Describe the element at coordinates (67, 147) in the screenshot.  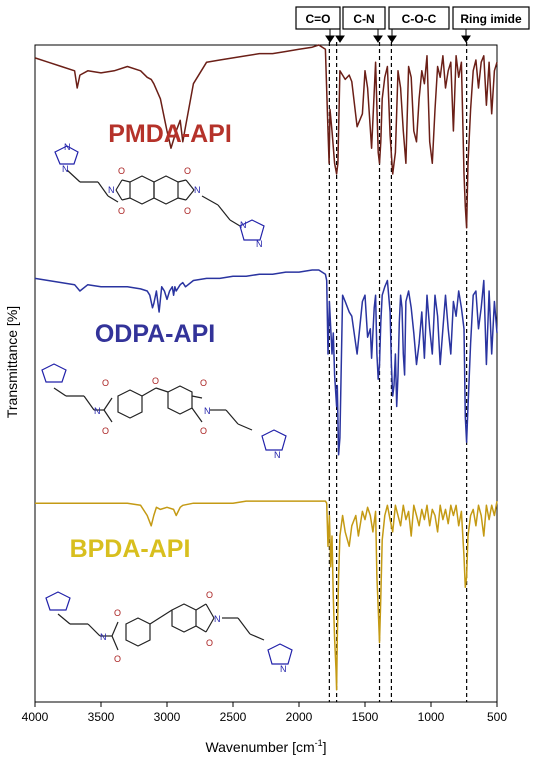
I see `pmda-n-4: N` at that location.